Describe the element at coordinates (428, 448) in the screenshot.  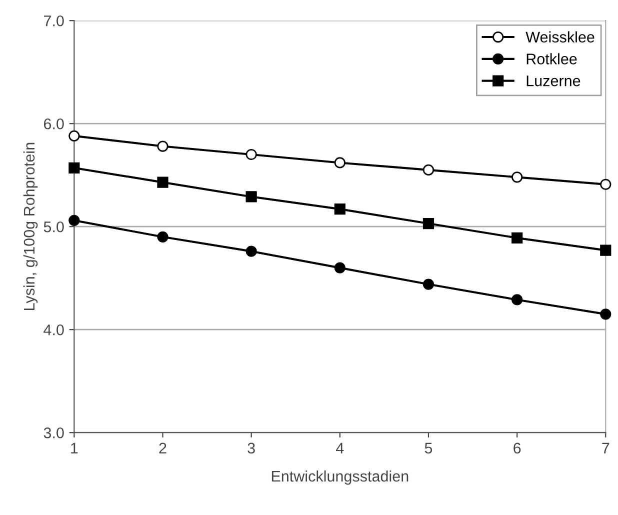
I see `x-tick-label: 5` at that location.